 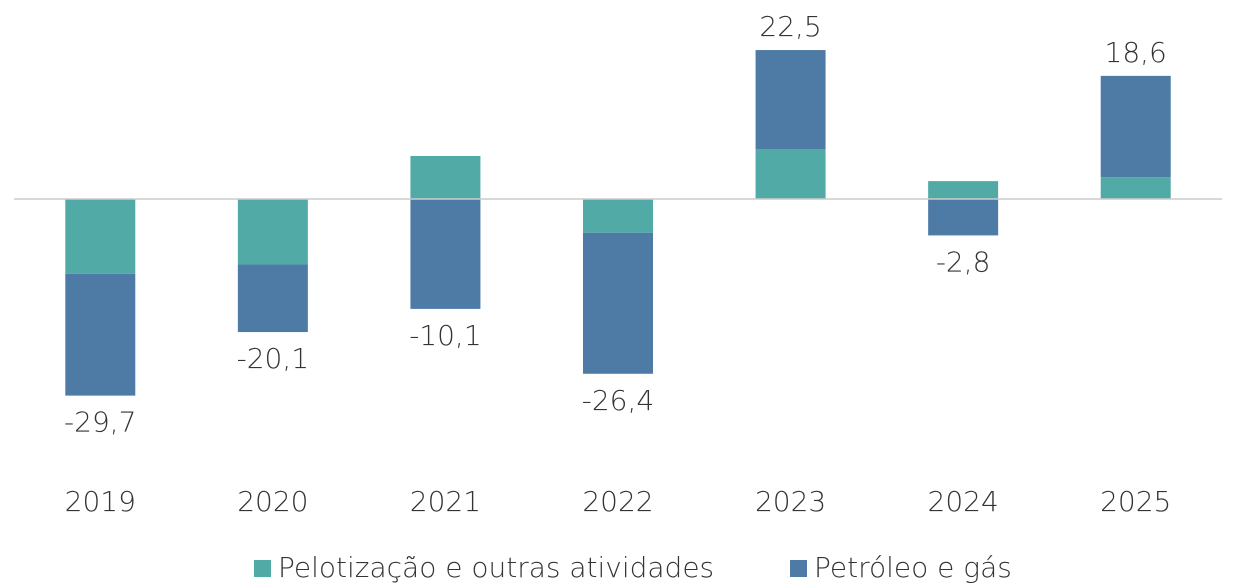 I want to click on total-label: -26,4, so click(x=618, y=400).